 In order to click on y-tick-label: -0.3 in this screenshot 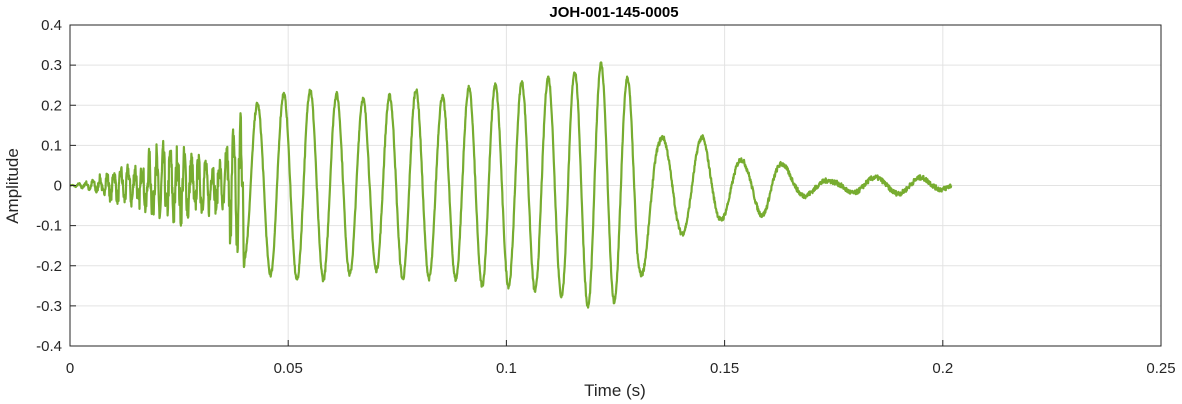, I will do `click(49, 306)`.